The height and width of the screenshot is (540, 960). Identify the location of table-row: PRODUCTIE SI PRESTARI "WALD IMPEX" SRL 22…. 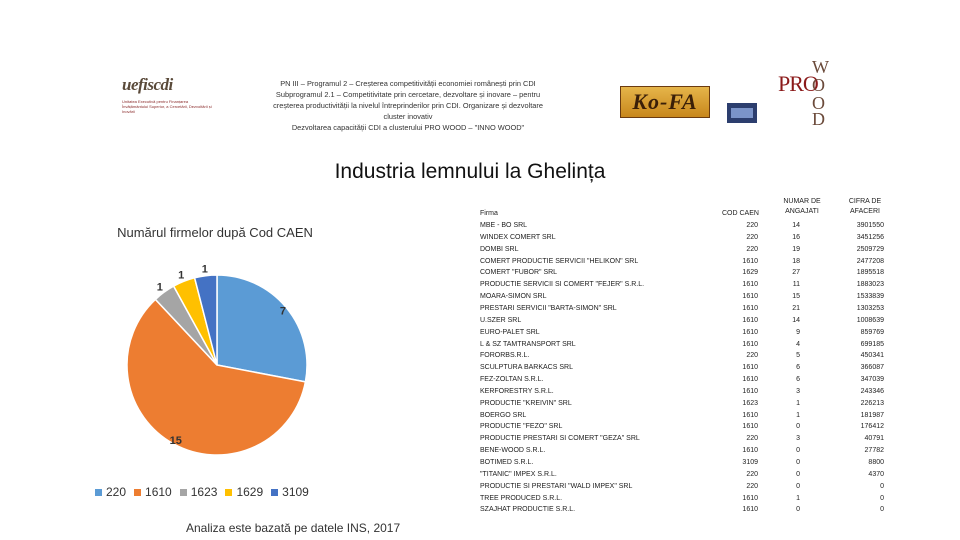
(685, 489).